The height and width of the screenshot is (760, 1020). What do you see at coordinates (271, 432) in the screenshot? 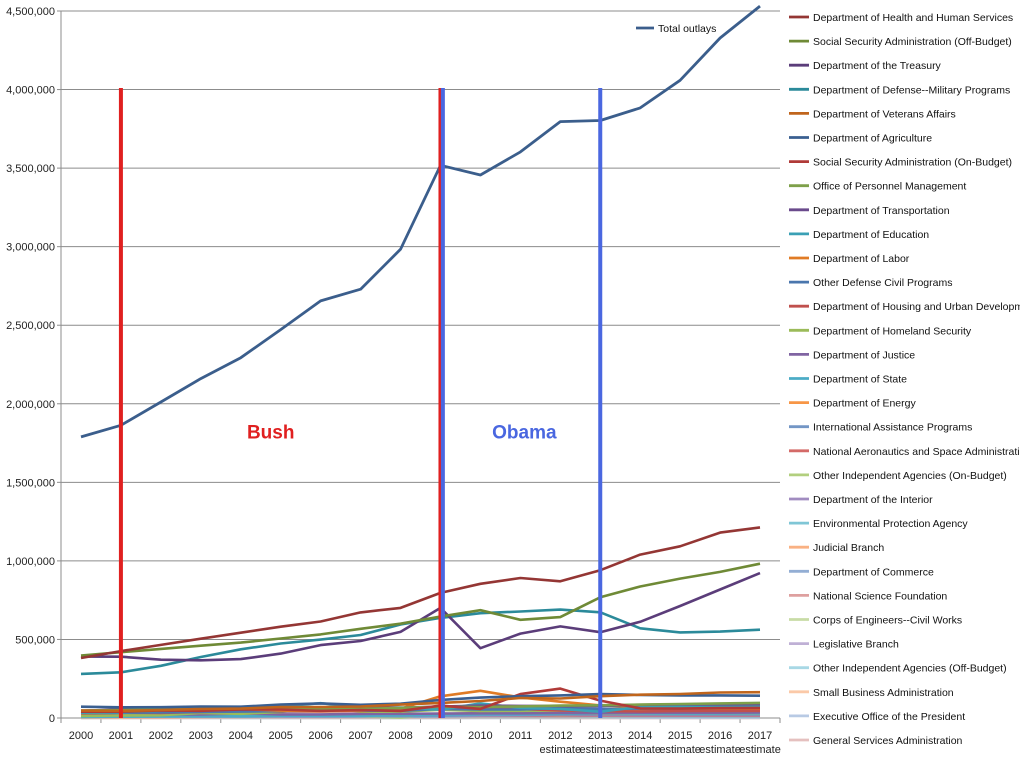
I see `annotation-label: Bush` at bounding box center [271, 432].